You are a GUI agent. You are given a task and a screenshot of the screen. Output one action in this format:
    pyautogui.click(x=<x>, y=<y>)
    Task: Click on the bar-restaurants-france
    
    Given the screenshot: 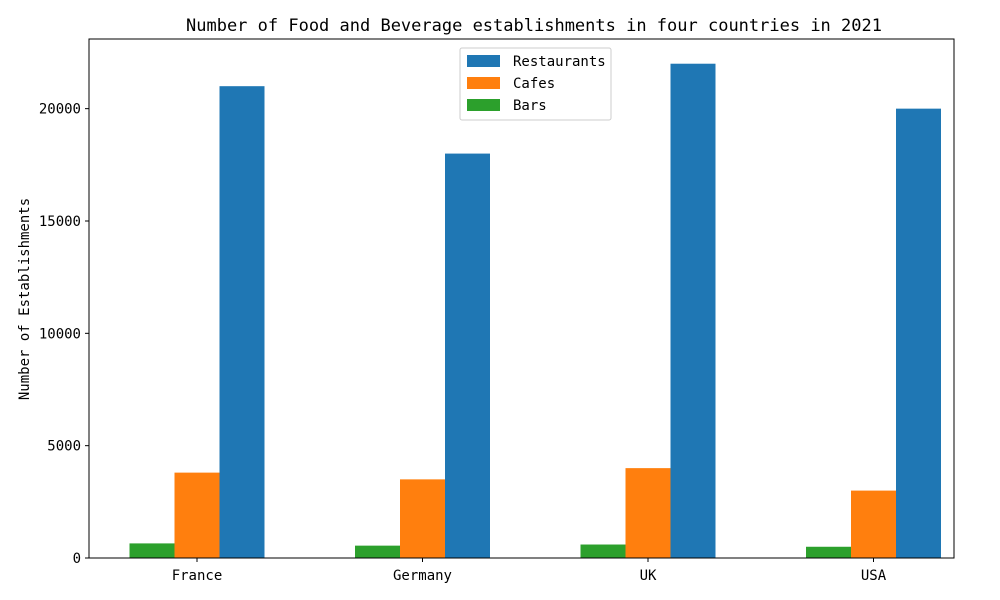 What is the action you would take?
    pyautogui.click(x=242, y=322)
    